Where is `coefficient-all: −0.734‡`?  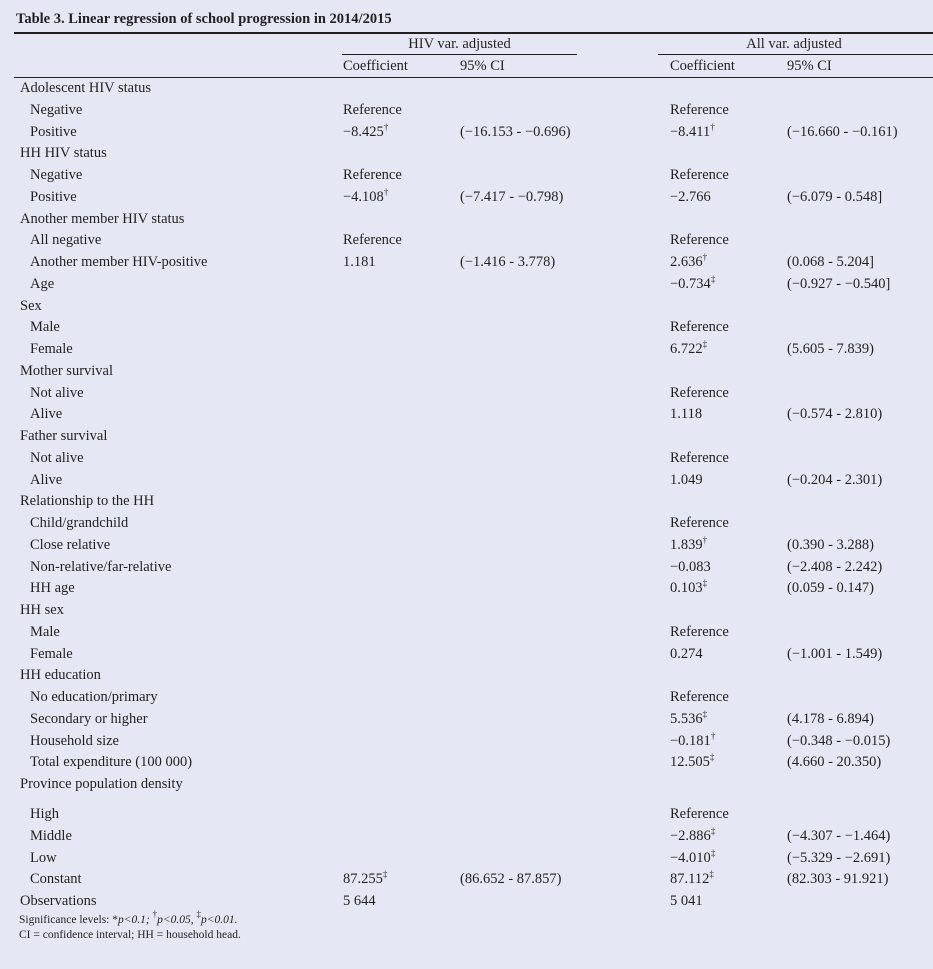
coefficient-all: −0.734‡ is located at coordinates (693, 282).